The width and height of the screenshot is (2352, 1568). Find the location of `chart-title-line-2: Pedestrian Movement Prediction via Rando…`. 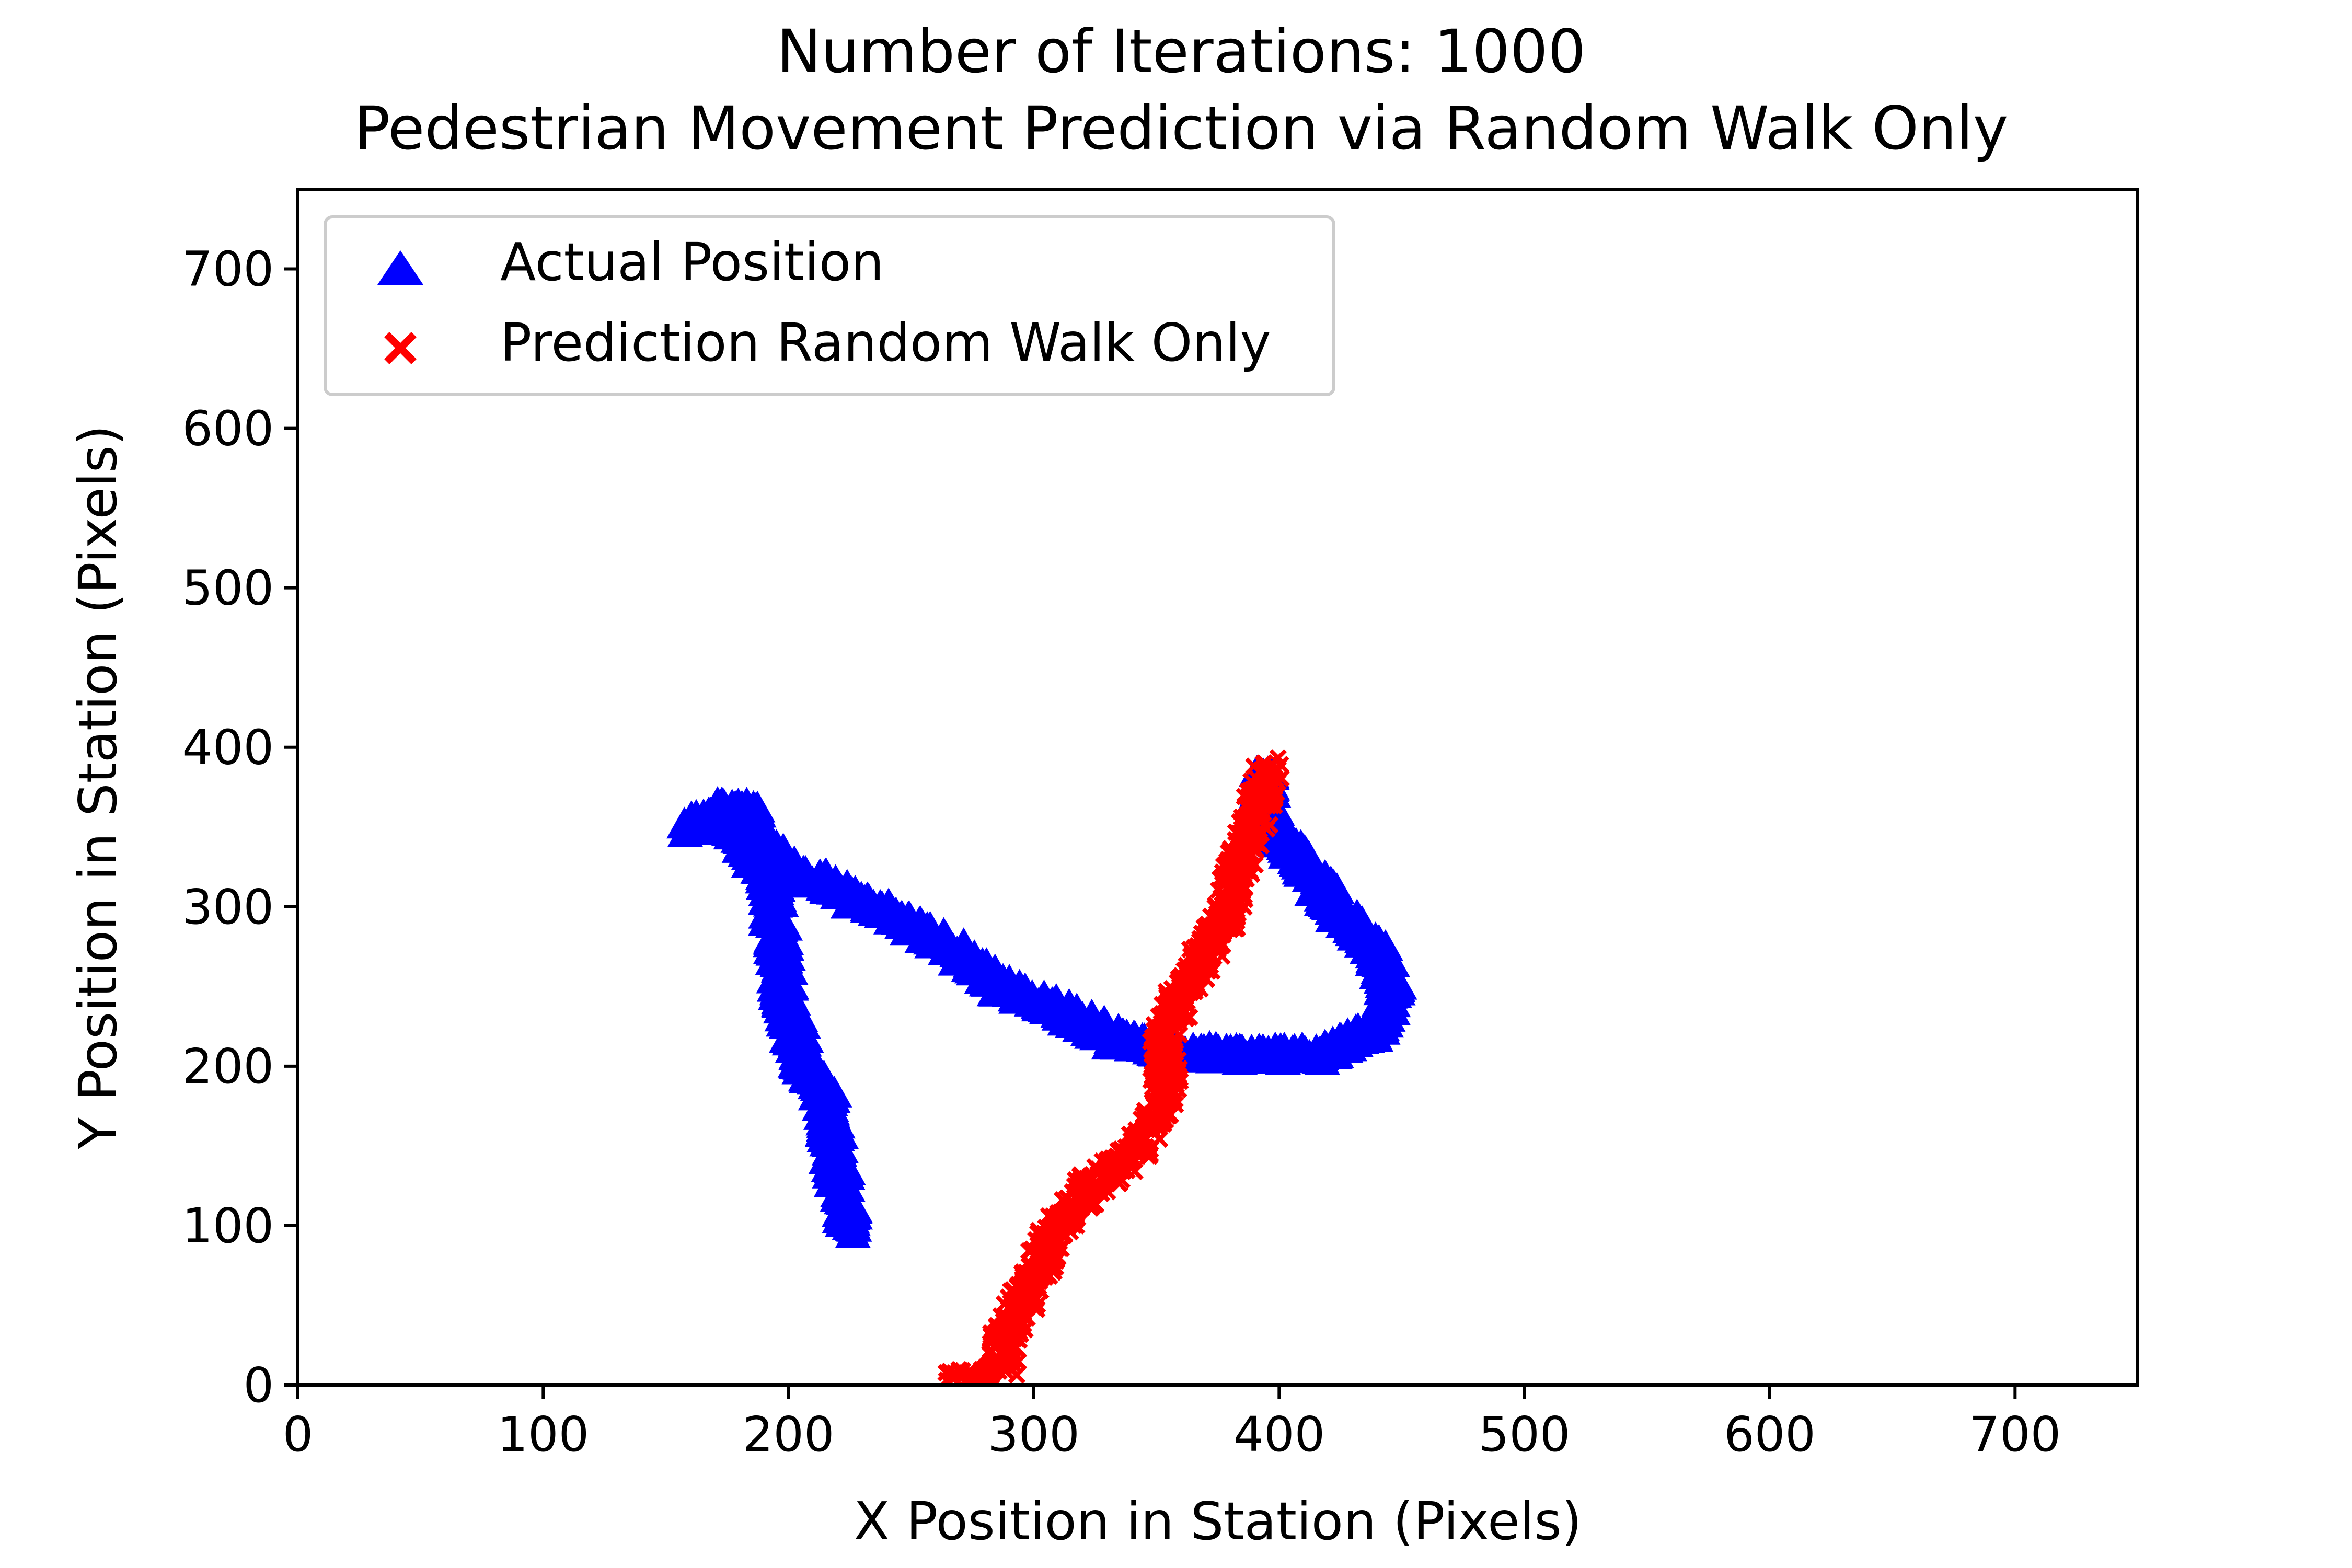

chart-title-line-2: Pedestrian Movement Prediction via Rando… is located at coordinates (1181, 128).